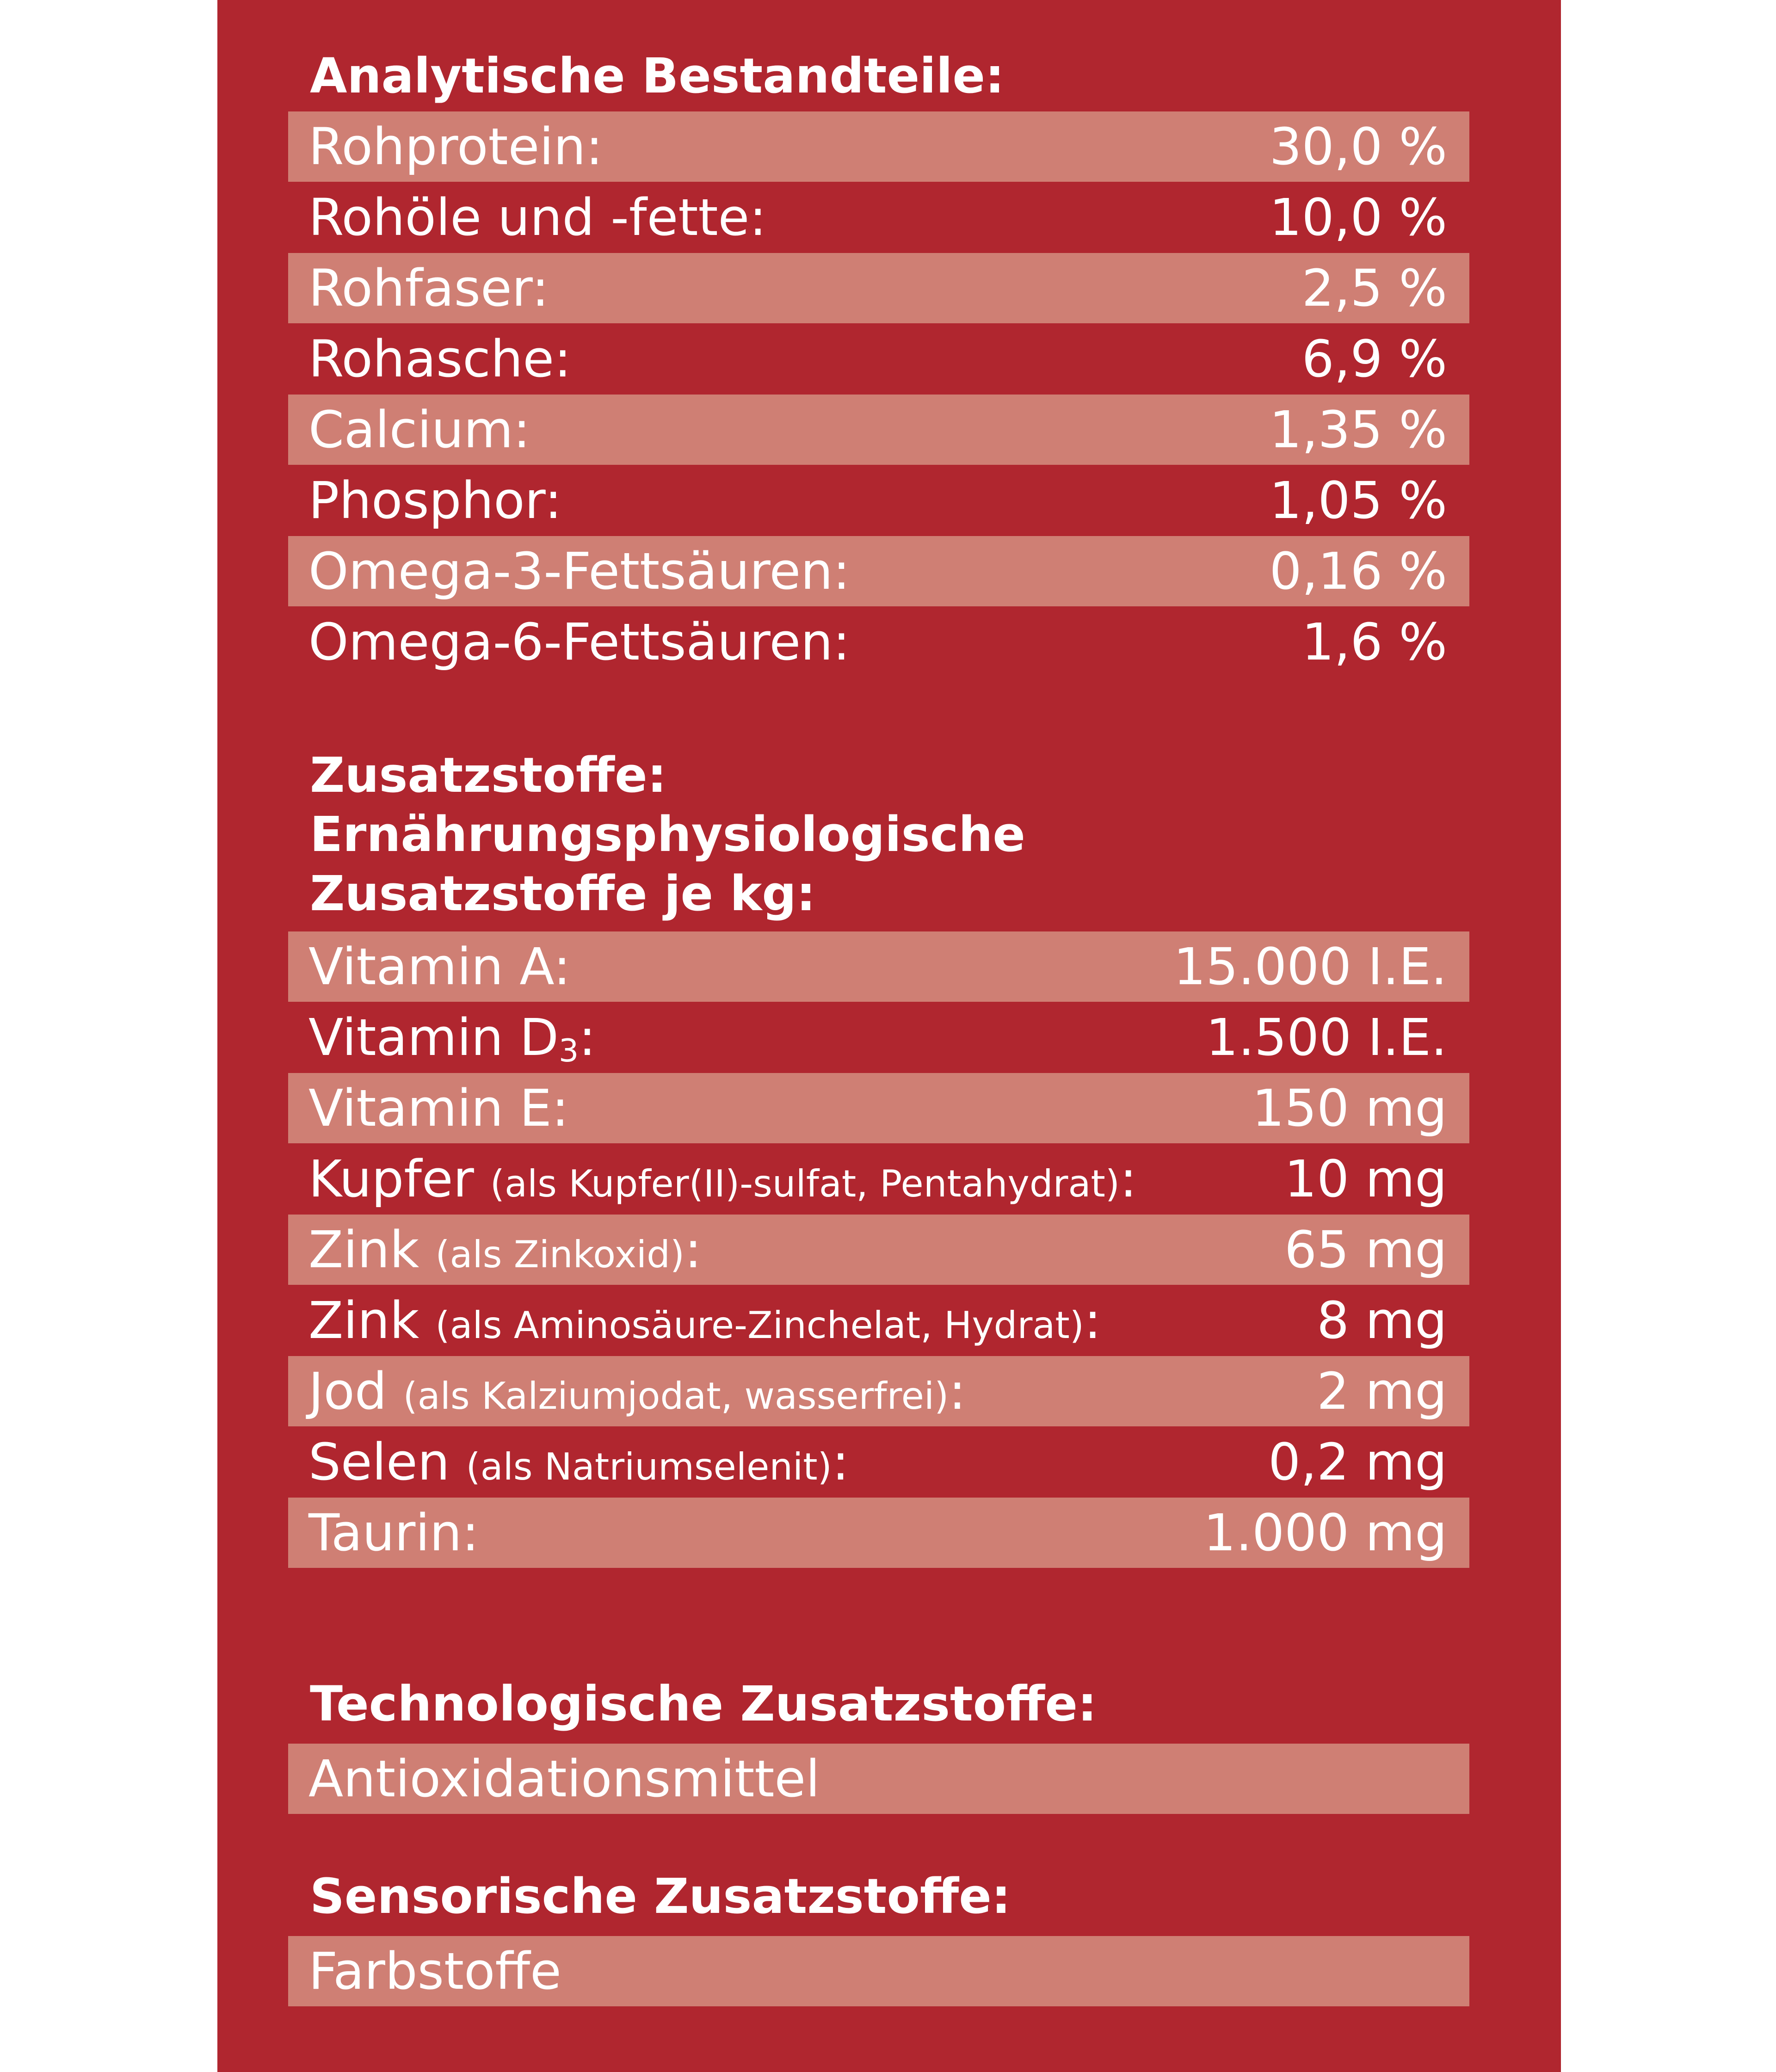  What do you see at coordinates (1325, 1533) in the screenshot?
I see `row-value: 1.000 mg` at bounding box center [1325, 1533].